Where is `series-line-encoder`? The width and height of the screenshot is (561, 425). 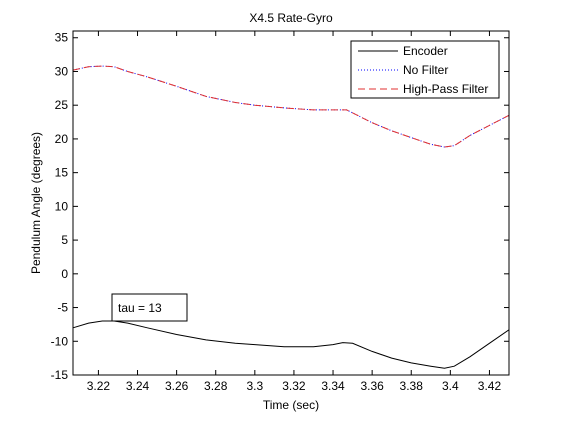
series-line-encoder is located at coordinates (291, 344).